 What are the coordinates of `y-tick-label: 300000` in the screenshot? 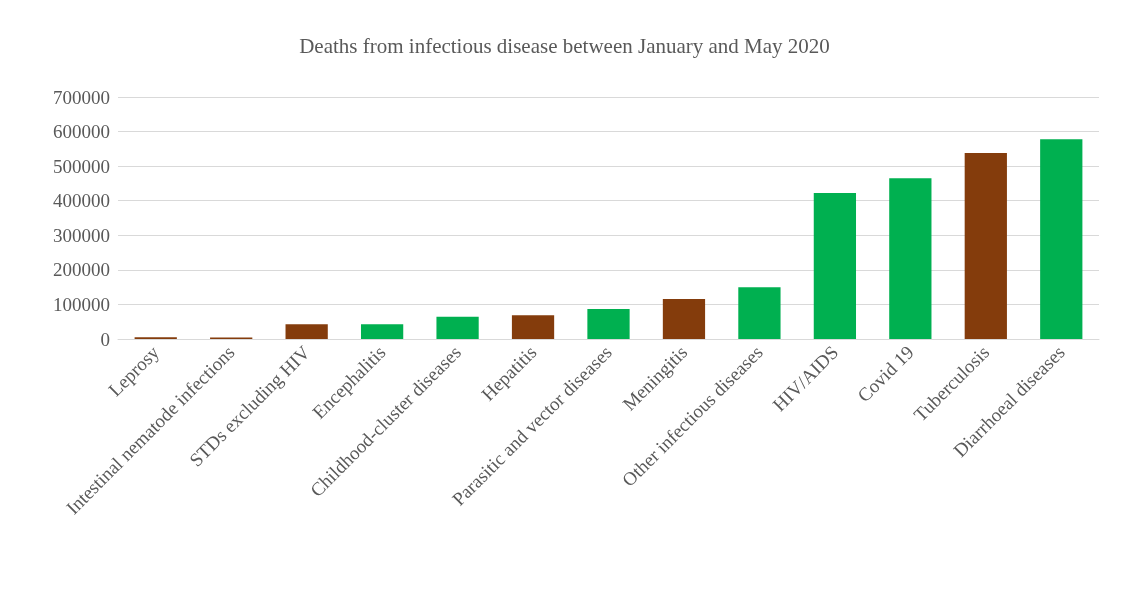 It's located at (81, 235).